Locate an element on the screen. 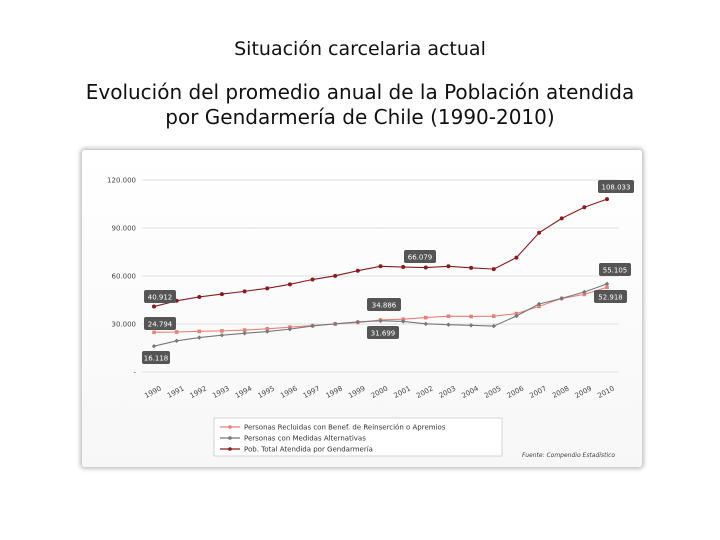  data-label: 34.886 is located at coordinates (384, 306).